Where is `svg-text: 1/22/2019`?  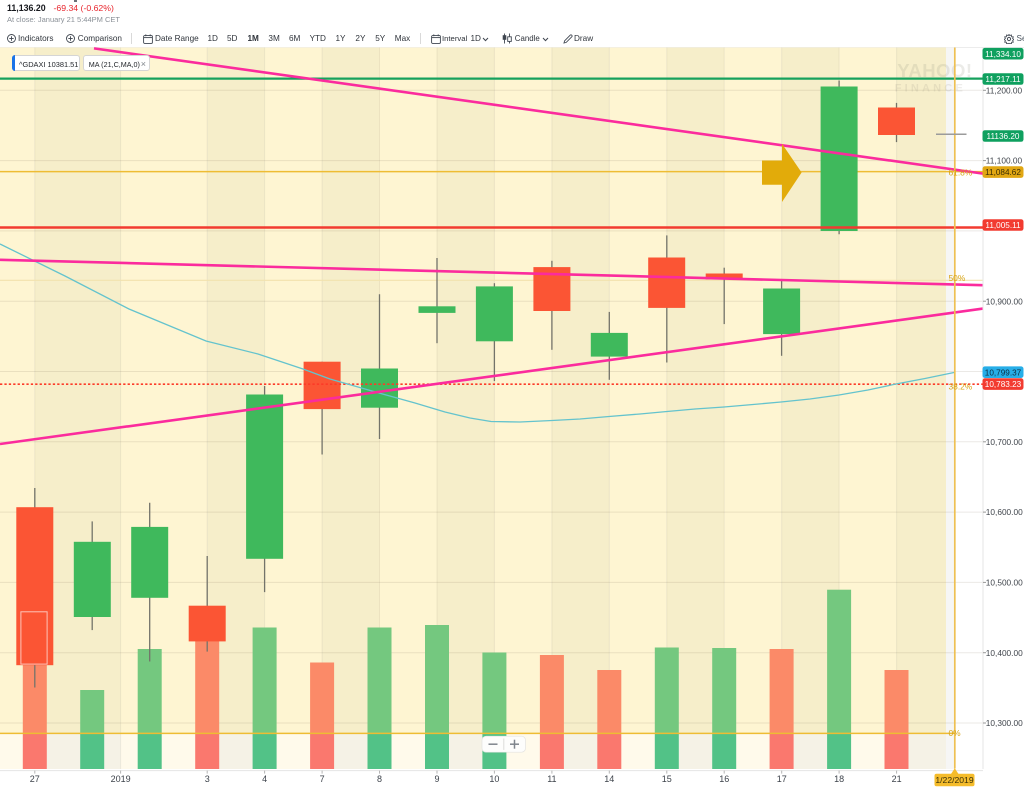
svg-text: 1/22/2019 is located at coordinates (954, 780).